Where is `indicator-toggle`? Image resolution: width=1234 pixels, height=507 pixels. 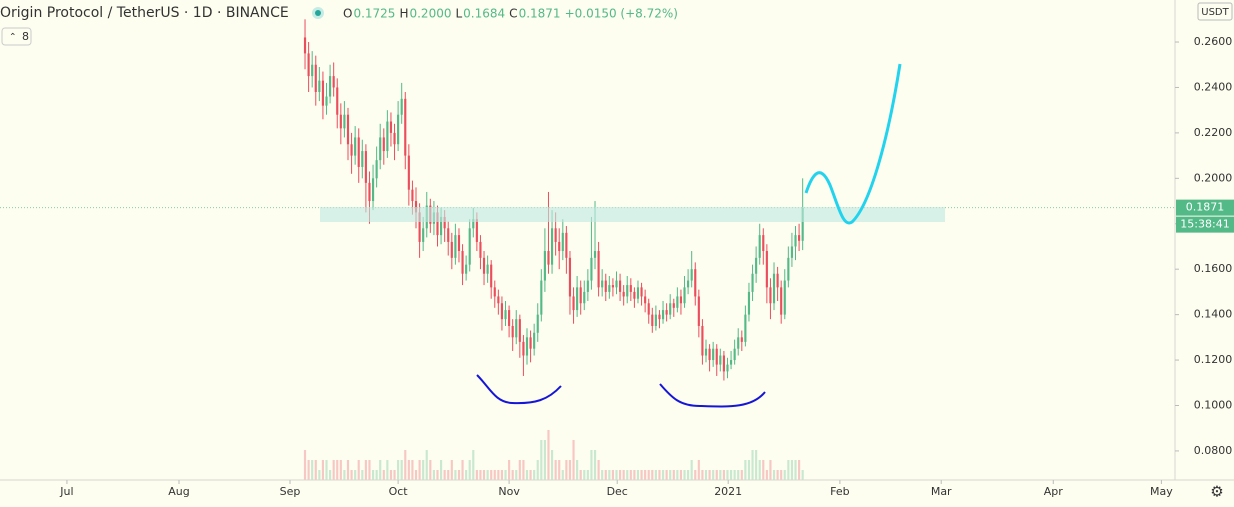
indicator-toggle is located at coordinates (16, 36).